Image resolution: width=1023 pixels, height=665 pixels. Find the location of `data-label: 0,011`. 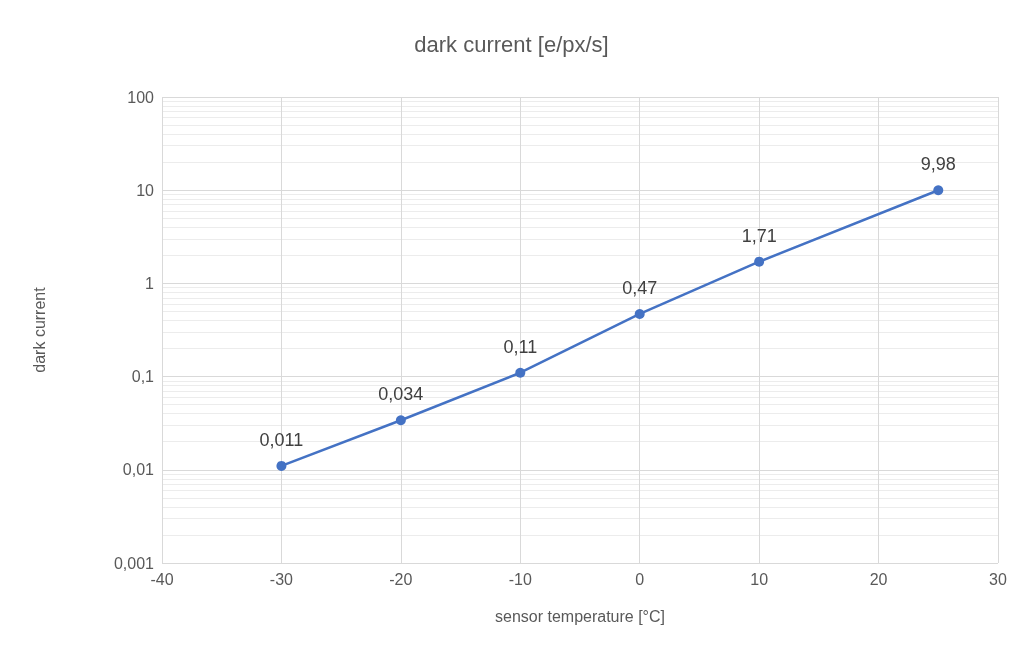

data-label: 0,011 is located at coordinates (281, 439).